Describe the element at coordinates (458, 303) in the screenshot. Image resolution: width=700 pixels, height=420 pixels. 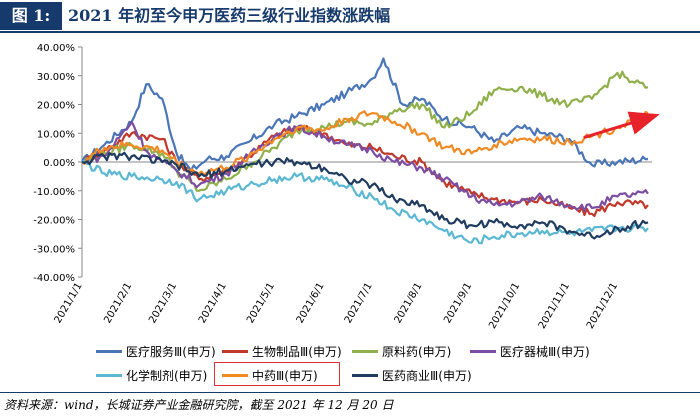
I see `x-tick-label: 2021/9/1` at that location.